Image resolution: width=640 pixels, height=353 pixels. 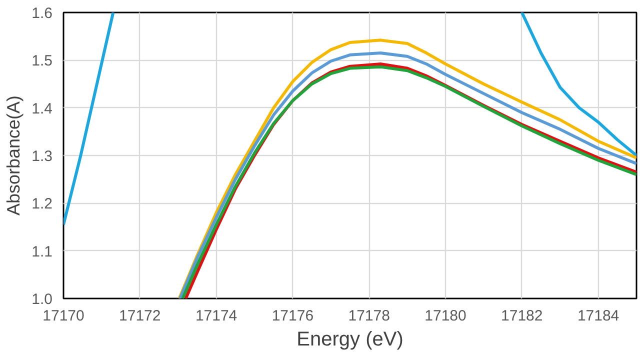 What do you see at coordinates (445, 316) in the screenshot?
I see `x-tick-label: 17180` at bounding box center [445, 316].